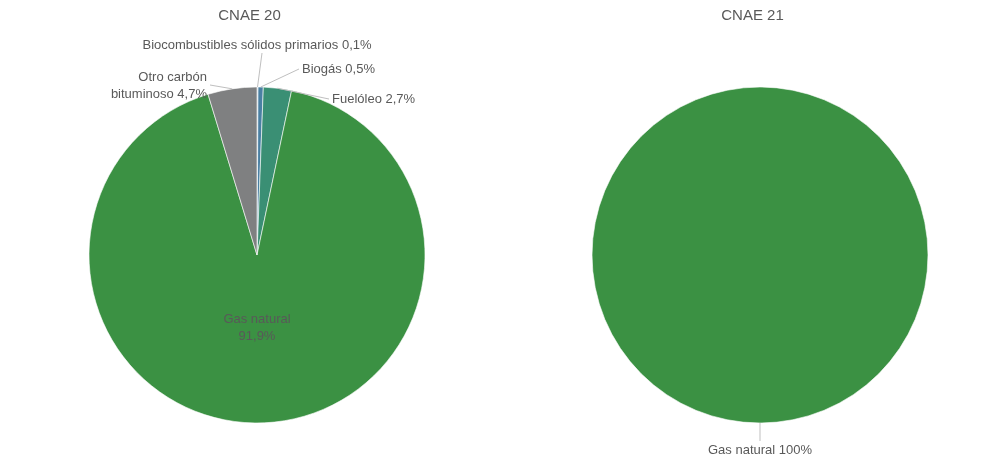 The height and width of the screenshot is (469, 1003). I want to click on slice-label: Otro carbón bituminoso 4,7%, so click(159, 85).